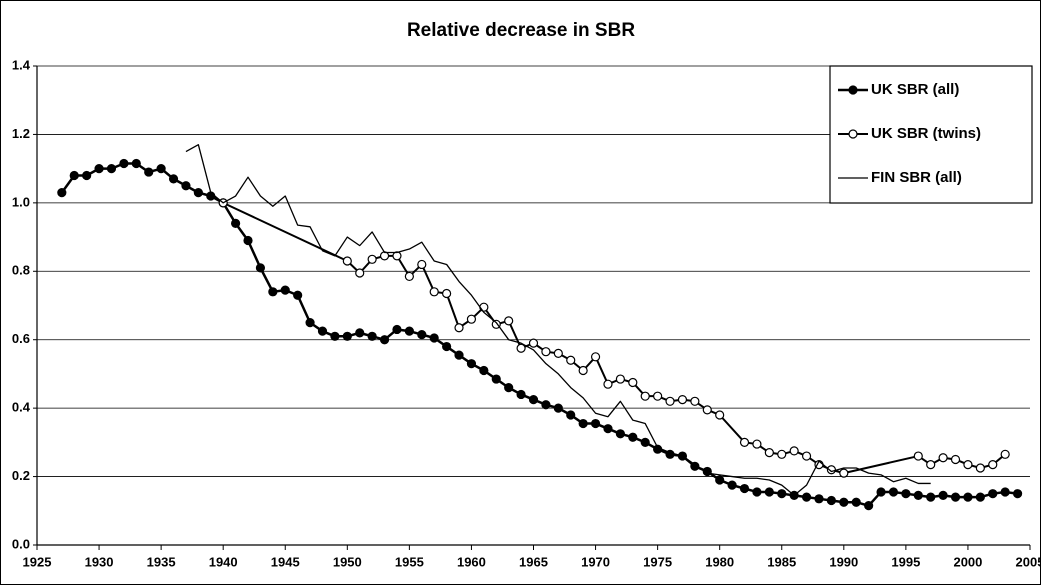  I want to click on x-tick-label: 1950, so click(347, 561).